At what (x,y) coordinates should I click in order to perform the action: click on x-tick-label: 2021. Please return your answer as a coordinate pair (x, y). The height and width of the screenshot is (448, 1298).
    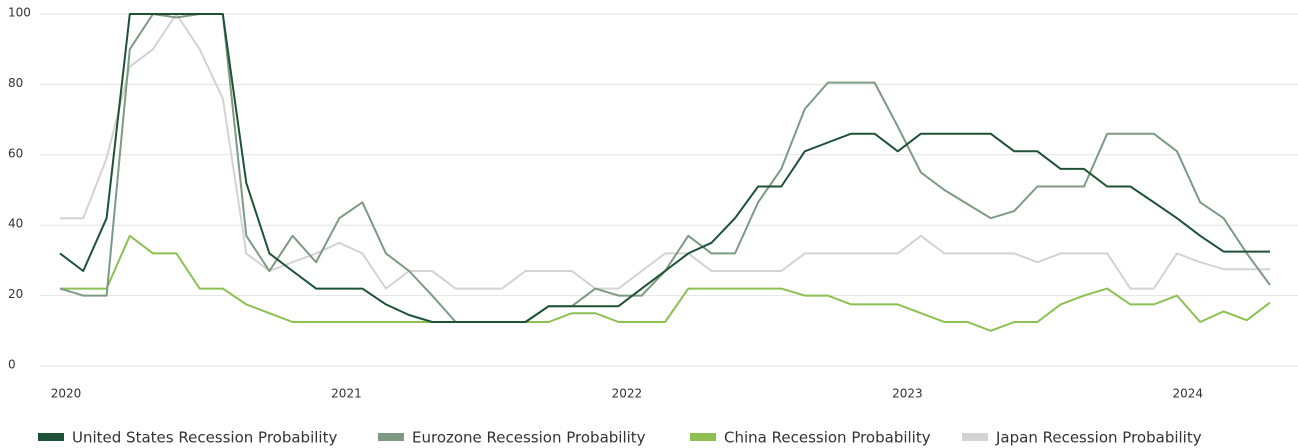
    Looking at the image, I should click on (346, 394).